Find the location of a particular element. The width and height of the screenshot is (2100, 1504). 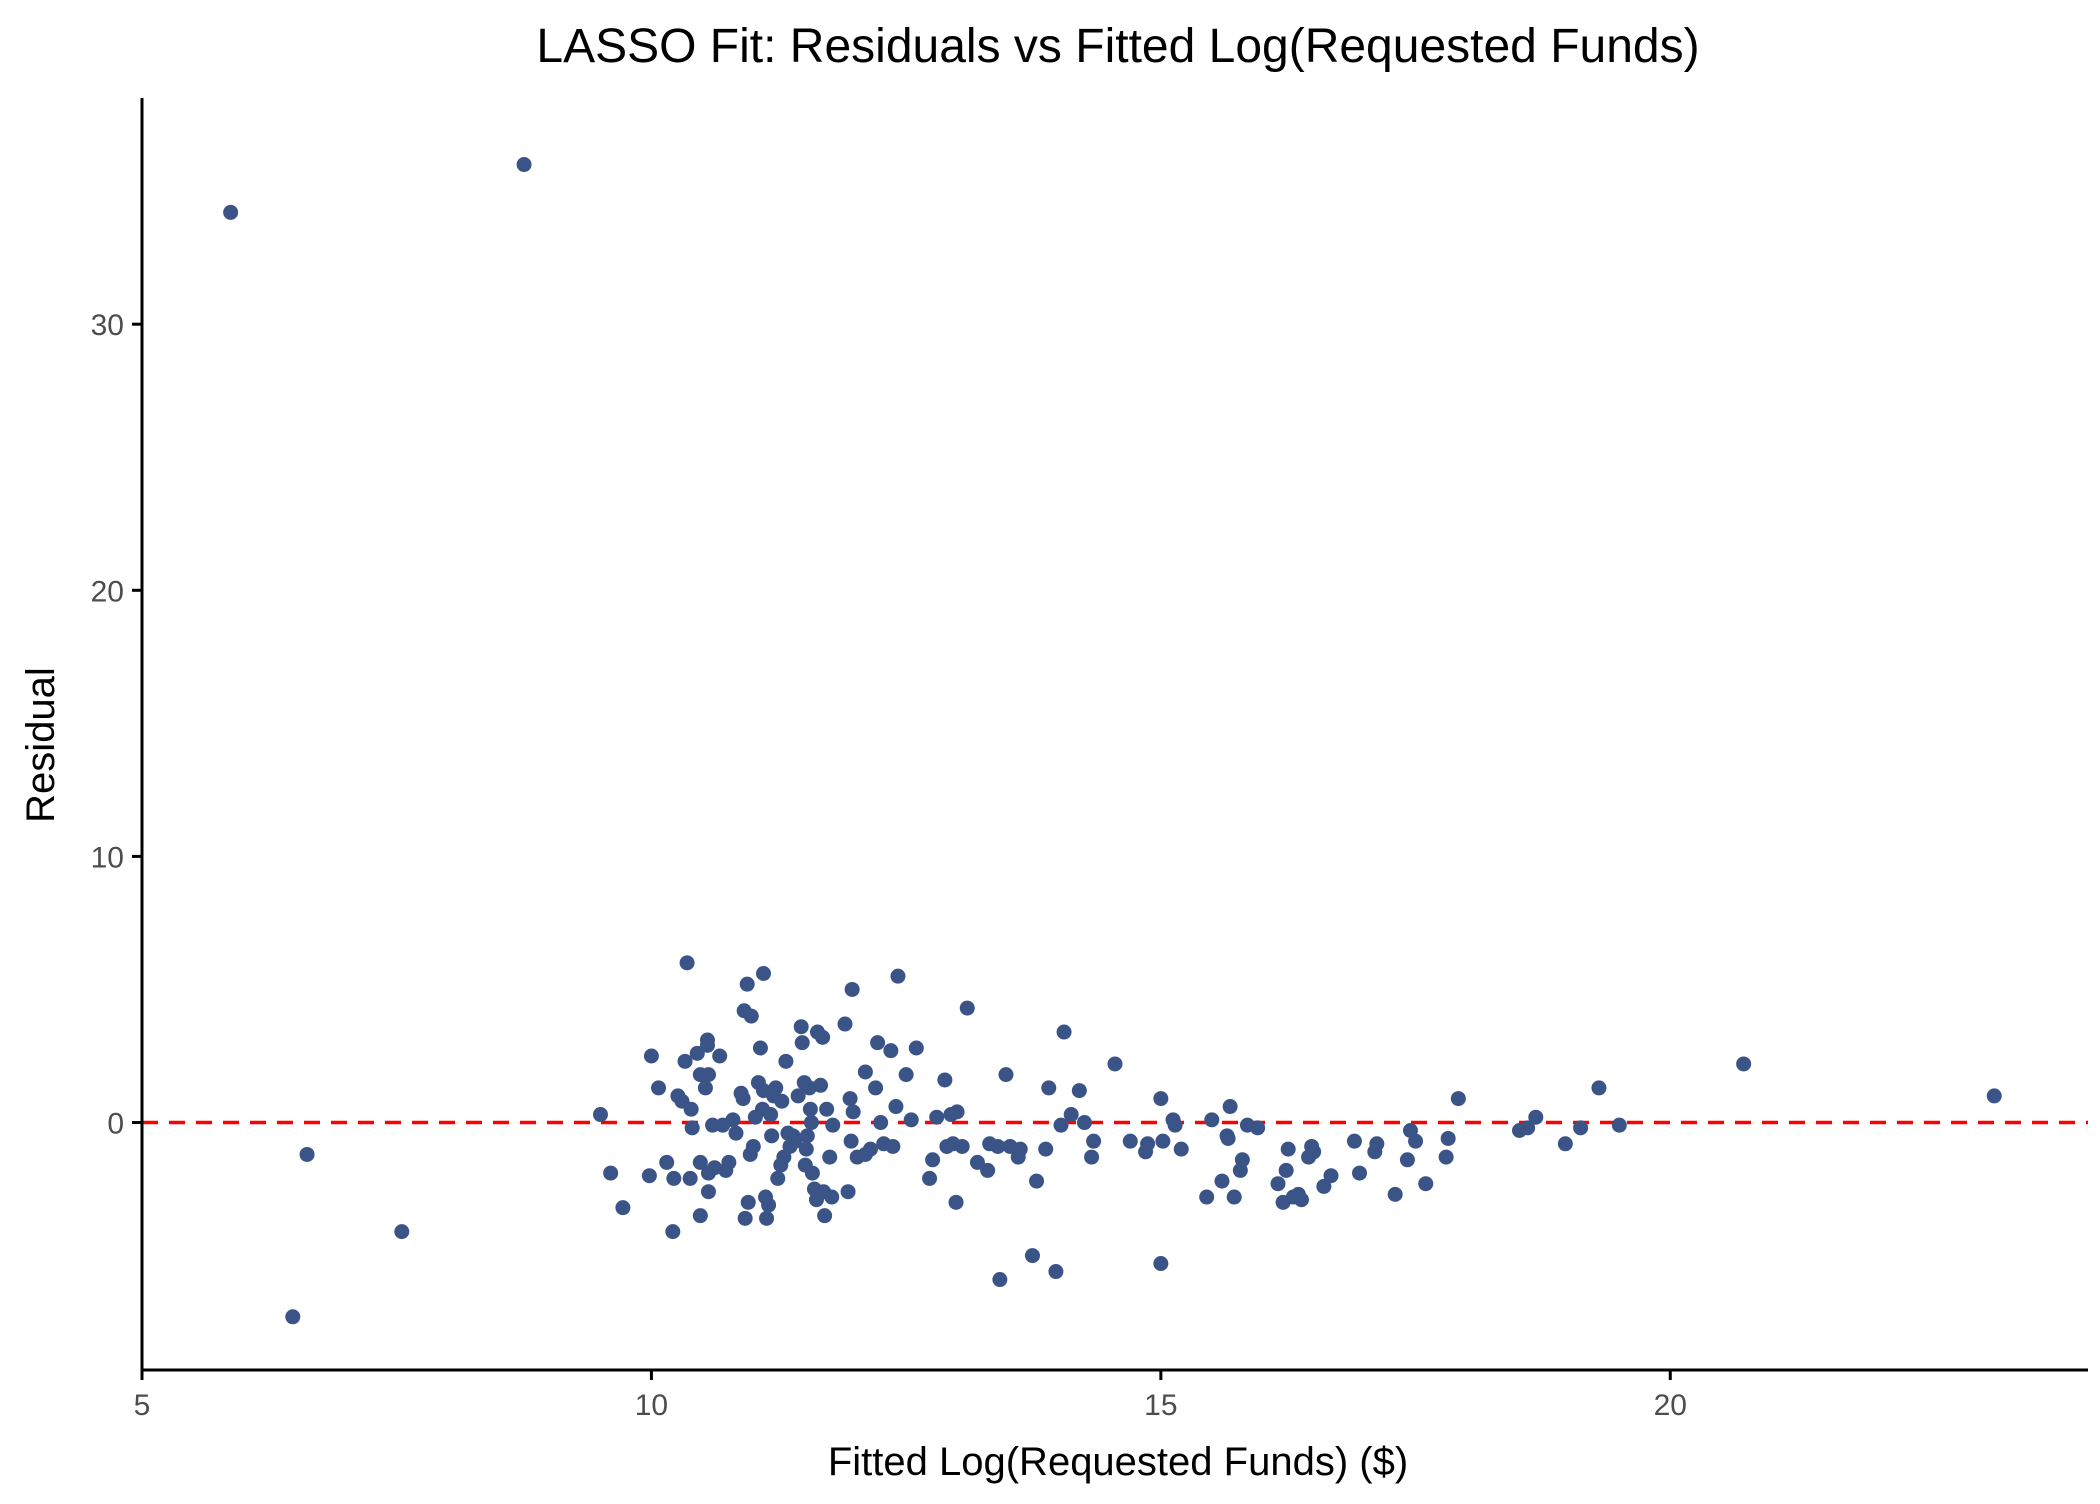

x-tick-label: 20 is located at coordinates (1670, 1405).